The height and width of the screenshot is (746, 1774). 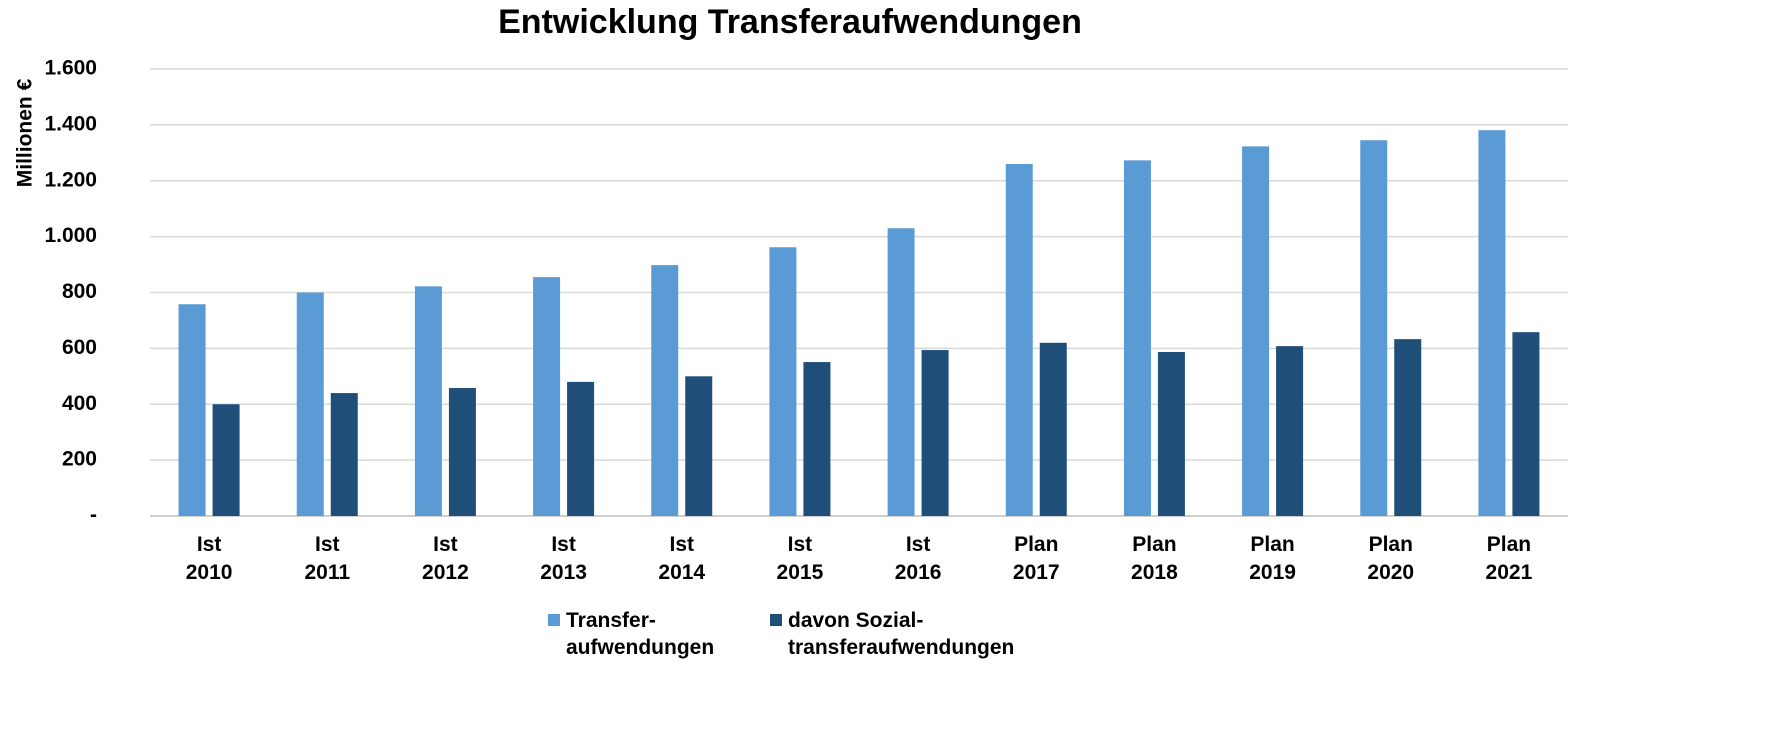 I want to click on chart-title: Entwicklung Transferaufwendungen, so click(x=790, y=22).